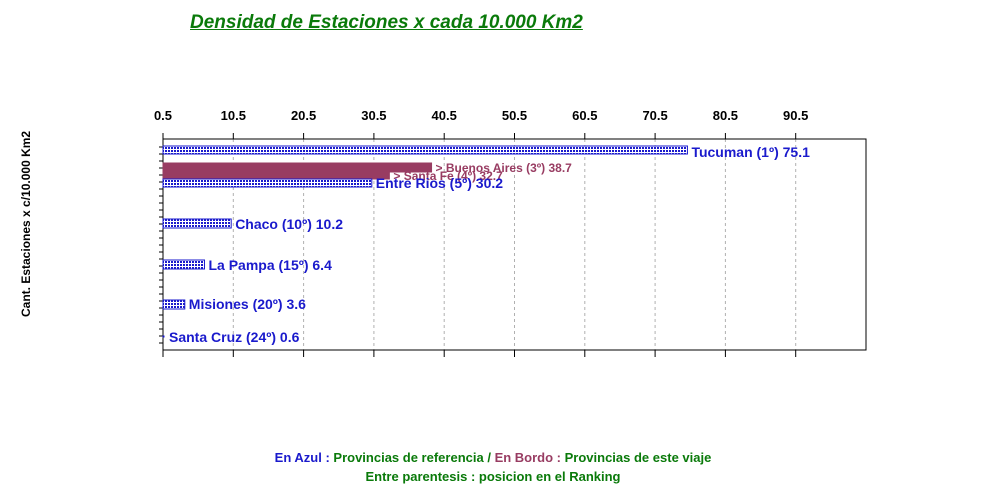 This screenshot has width=986, height=496. I want to click on bar-label: Entre Rios (5º) 30.2, so click(439, 183).